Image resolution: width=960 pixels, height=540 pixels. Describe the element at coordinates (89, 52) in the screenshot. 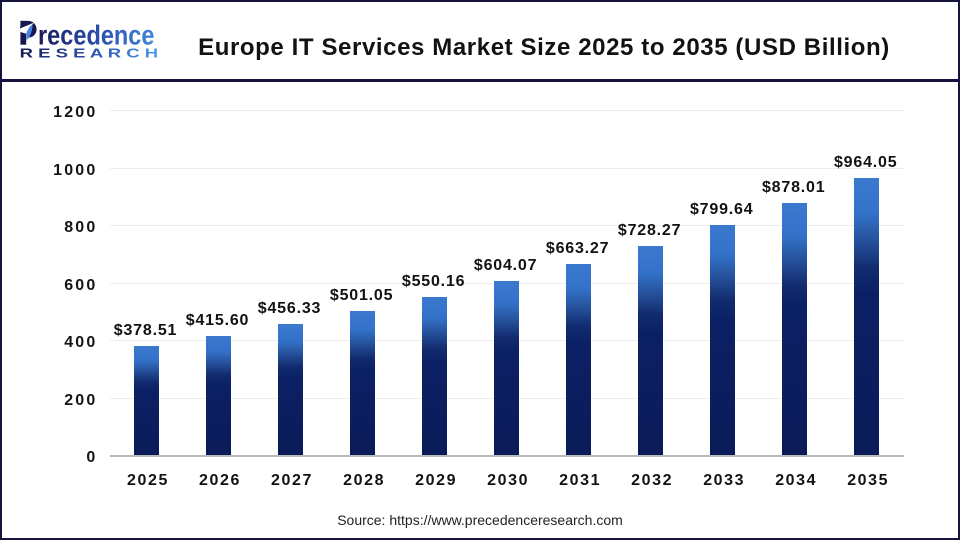

I see `svg-text: R E S E A R C H` at that location.